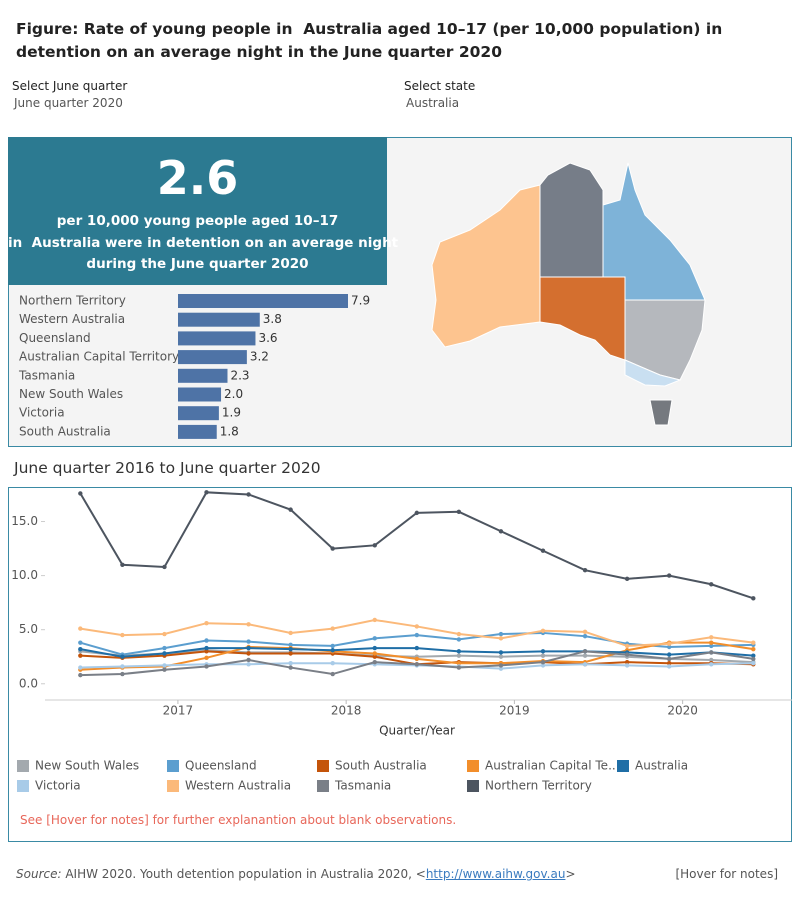 The image size is (800, 900). I want to click on legend-label: Tasmania, so click(362, 786).